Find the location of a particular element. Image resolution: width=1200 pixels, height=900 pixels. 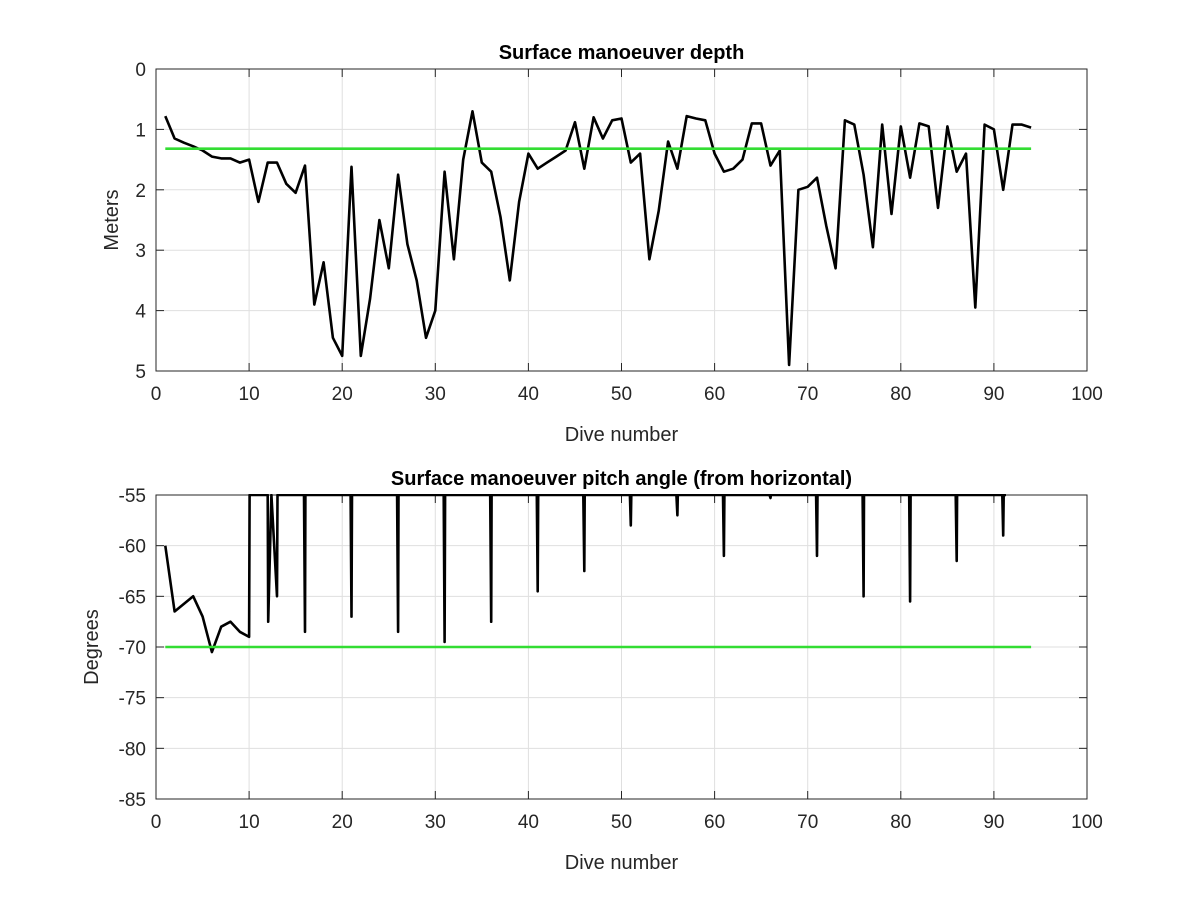

y-tick-label: -55 is located at coordinates (132, 496).